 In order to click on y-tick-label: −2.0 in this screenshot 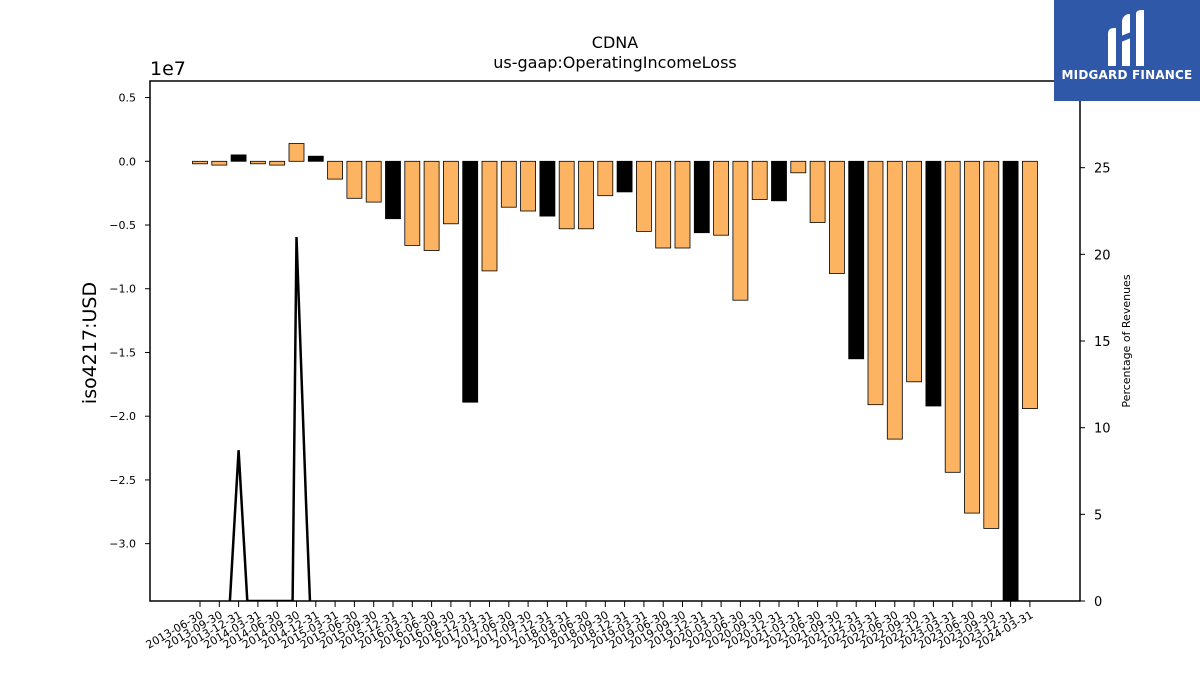, I will do `click(122, 416)`.